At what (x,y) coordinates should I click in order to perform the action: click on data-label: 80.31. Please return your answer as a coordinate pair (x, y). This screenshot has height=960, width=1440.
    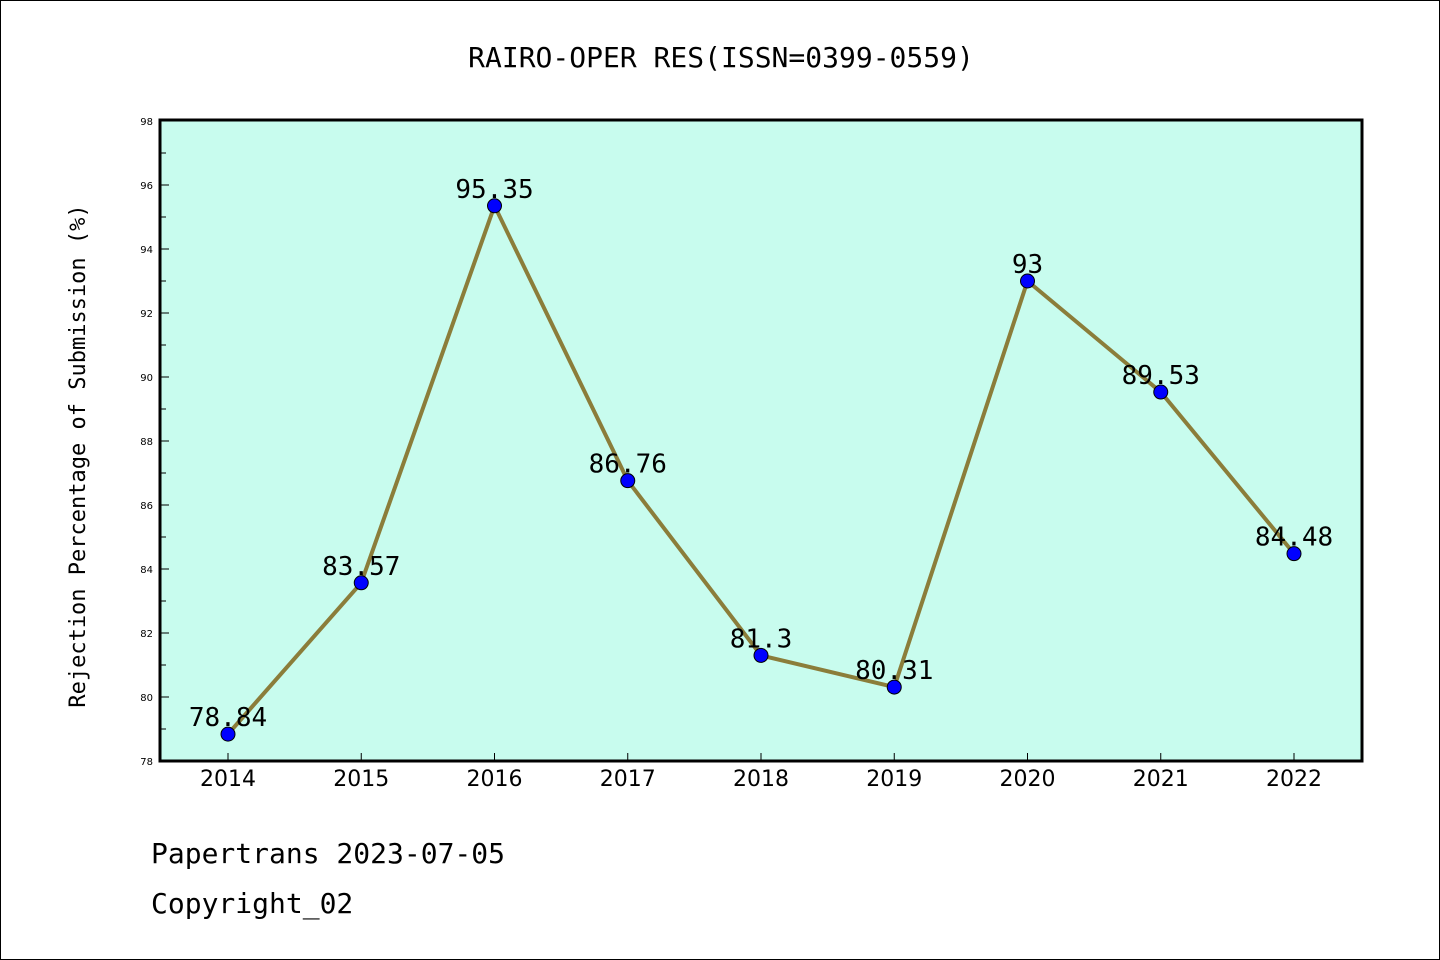
    Looking at the image, I should click on (894, 671).